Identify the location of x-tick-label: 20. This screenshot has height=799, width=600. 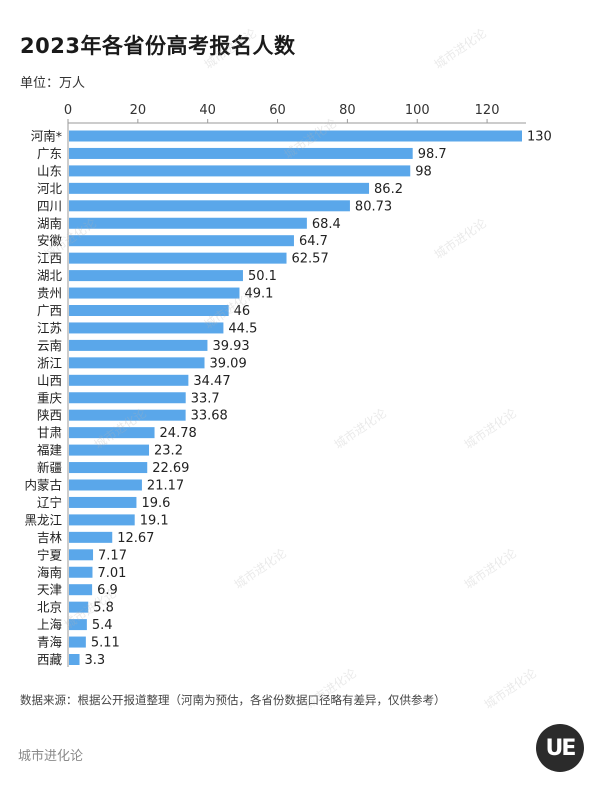
(138, 110).